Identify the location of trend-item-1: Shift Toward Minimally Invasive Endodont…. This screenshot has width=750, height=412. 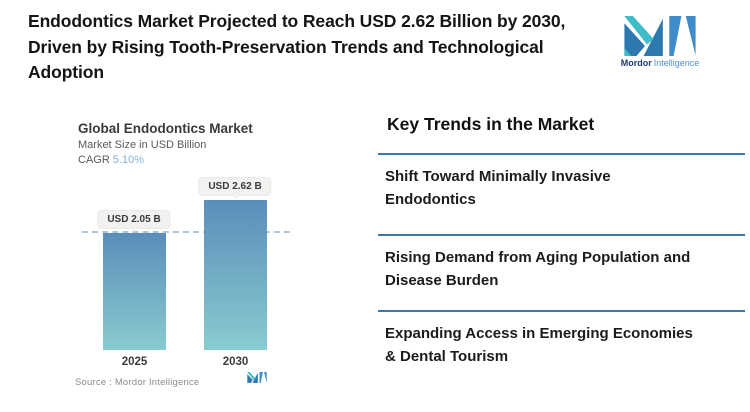
(565, 188).